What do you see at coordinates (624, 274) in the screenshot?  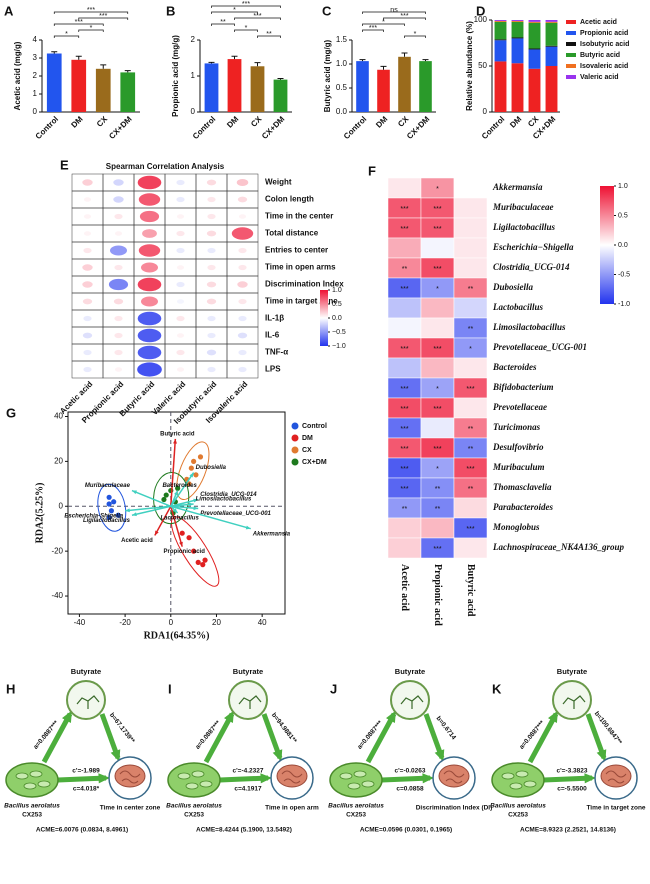 I see `colorbar-tick-label: -0.5` at bounding box center [624, 274].